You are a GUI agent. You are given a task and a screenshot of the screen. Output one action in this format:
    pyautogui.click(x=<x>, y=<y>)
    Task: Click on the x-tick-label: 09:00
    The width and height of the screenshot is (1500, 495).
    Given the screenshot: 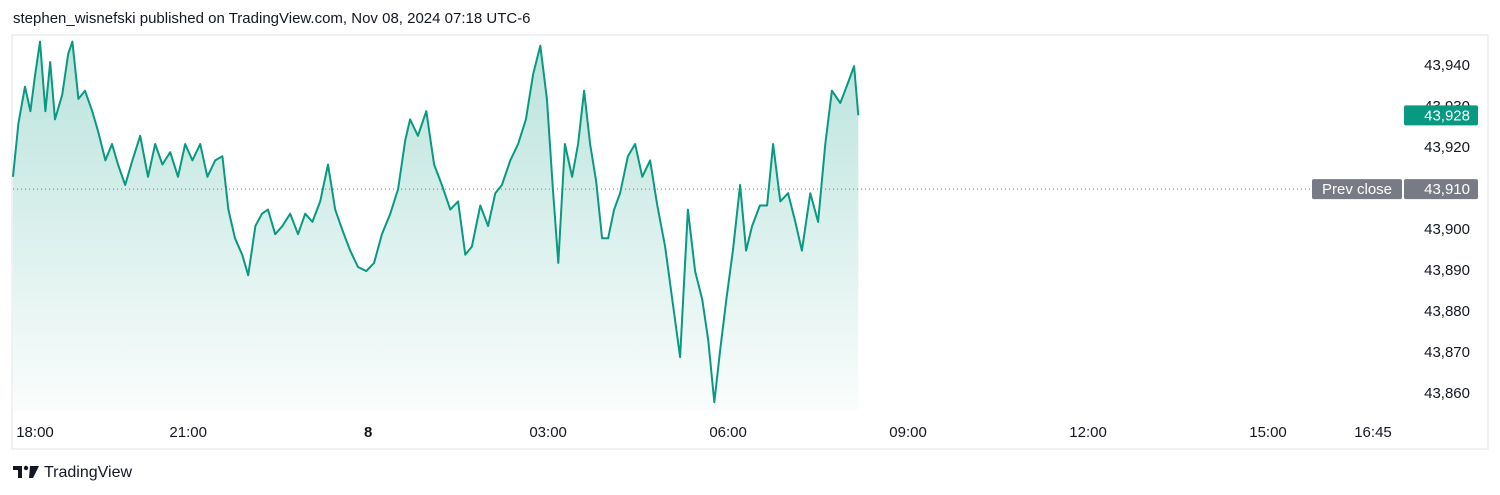 What is the action you would take?
    pyautogui.click(x=908, y=432)
    